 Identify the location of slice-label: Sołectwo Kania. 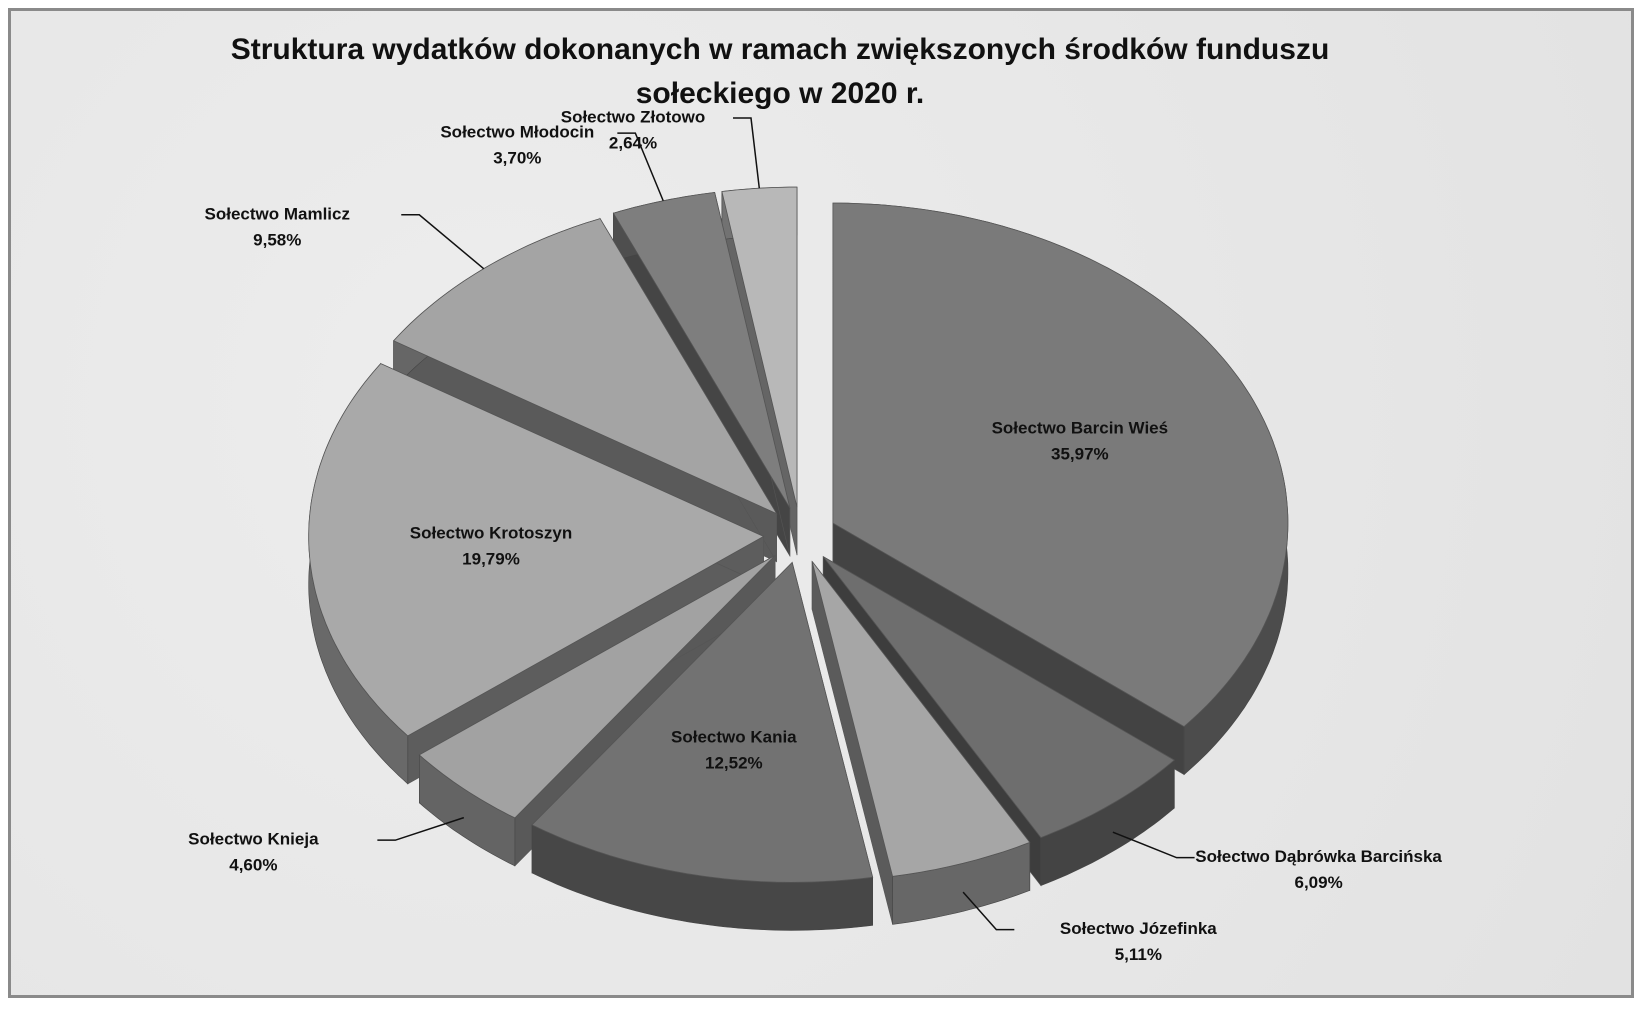
(734, 736).